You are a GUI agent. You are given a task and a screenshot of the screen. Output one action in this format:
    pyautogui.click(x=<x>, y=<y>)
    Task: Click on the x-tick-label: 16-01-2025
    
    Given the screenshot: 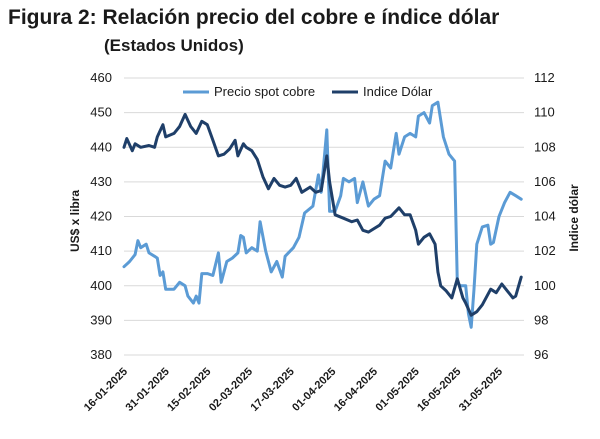 What is the action you would take?
    pyautogui.click(x=106, y=390)
    